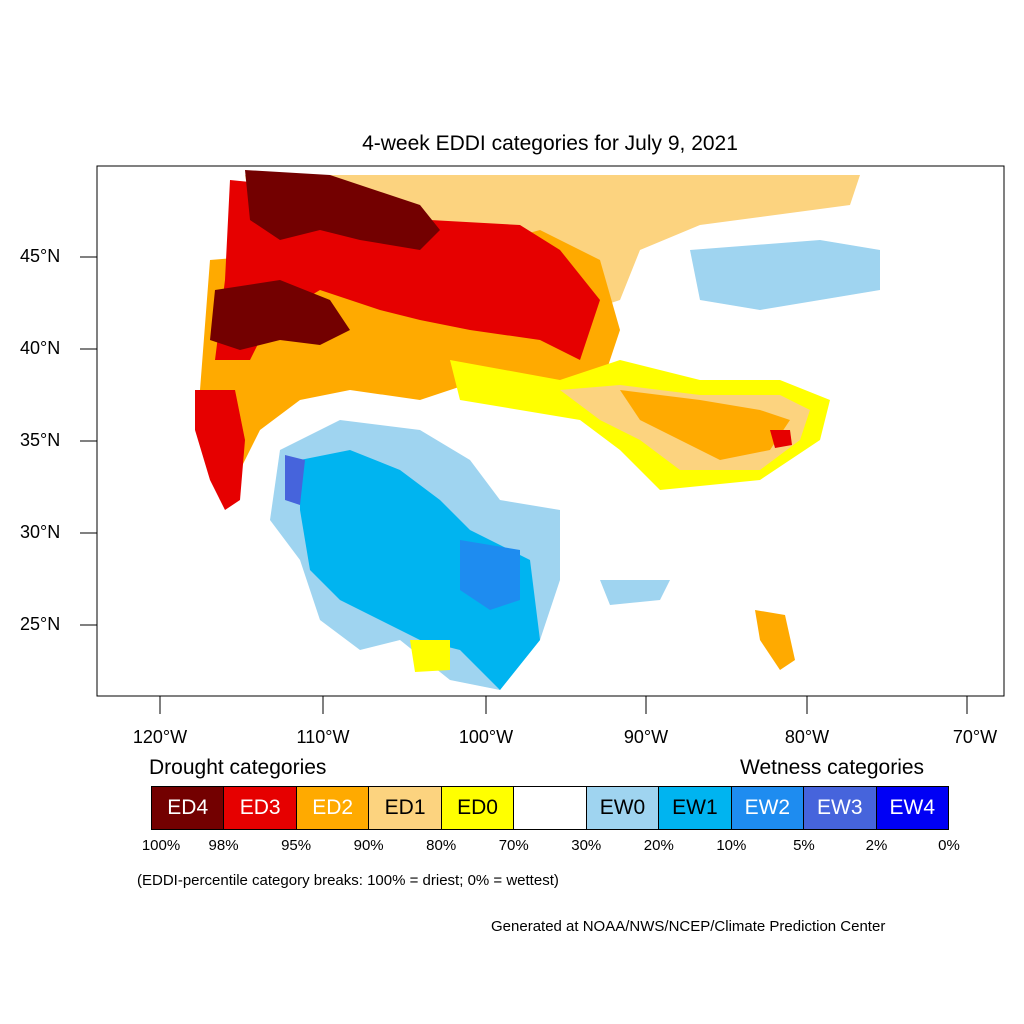  Describe the element at coordinates (238, 767) in the screenshot. I see `drought-heading: Drought categories` at that location.